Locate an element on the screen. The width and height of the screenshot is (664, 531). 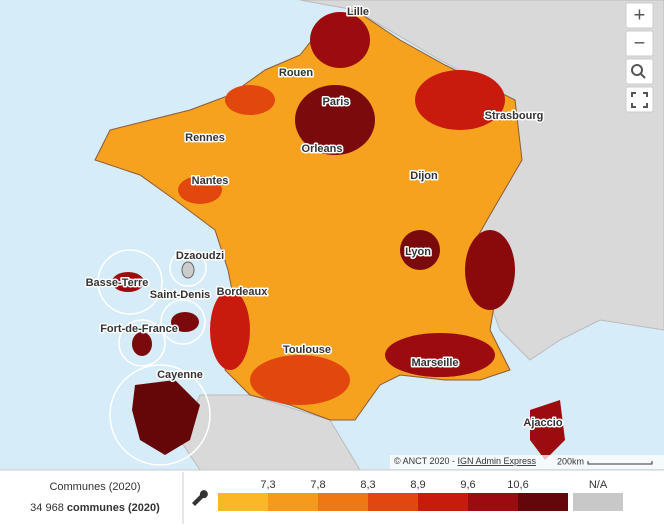
overseas-circles is located at coordinates (154, 357).